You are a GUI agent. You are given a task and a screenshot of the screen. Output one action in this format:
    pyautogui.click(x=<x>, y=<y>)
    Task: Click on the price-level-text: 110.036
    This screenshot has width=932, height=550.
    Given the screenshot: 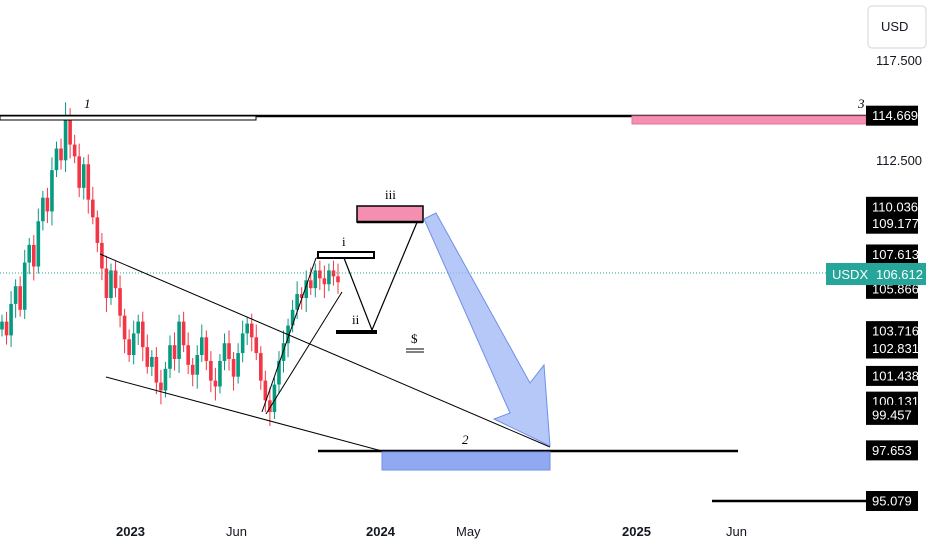 What is the action you would take?
    pyautogui.click(x=895, y=206)
    